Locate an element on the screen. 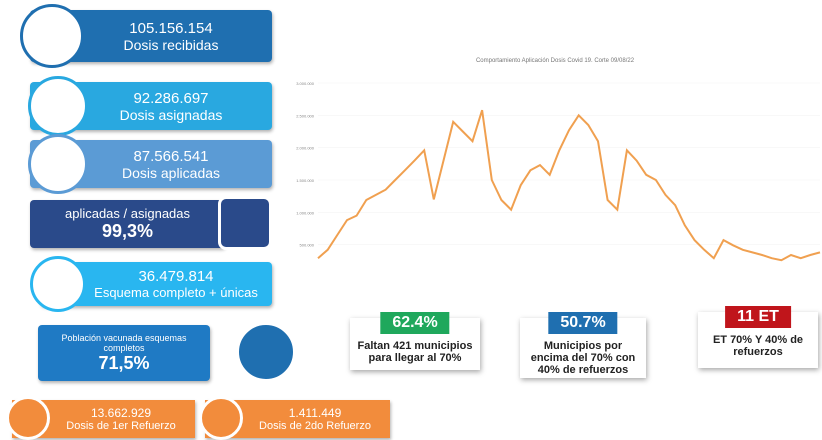  card: aplicadas / asignadas 99,3% is located at coordinates (127, 224).